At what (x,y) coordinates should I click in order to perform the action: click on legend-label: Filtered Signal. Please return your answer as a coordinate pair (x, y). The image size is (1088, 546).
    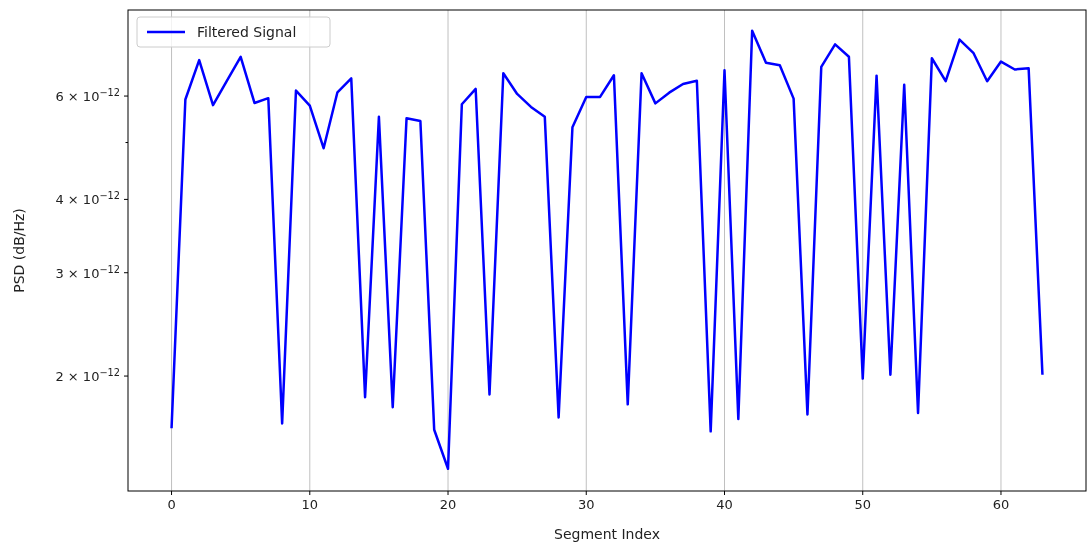
    Looking at the image, I should click on (247, 32).